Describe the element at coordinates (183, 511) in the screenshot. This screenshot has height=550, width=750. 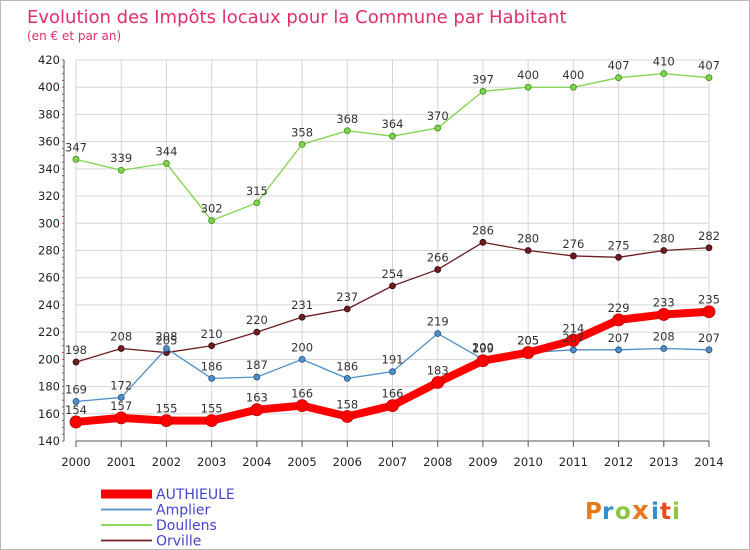
I see `legend-label-amplier: Amplier` at that location.